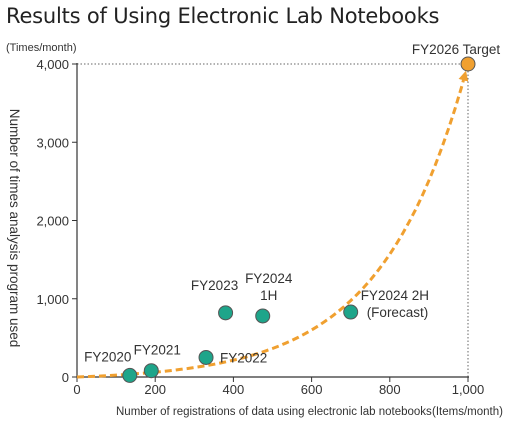  I want to click on data-point-label: FY2020, so click(107, 356).